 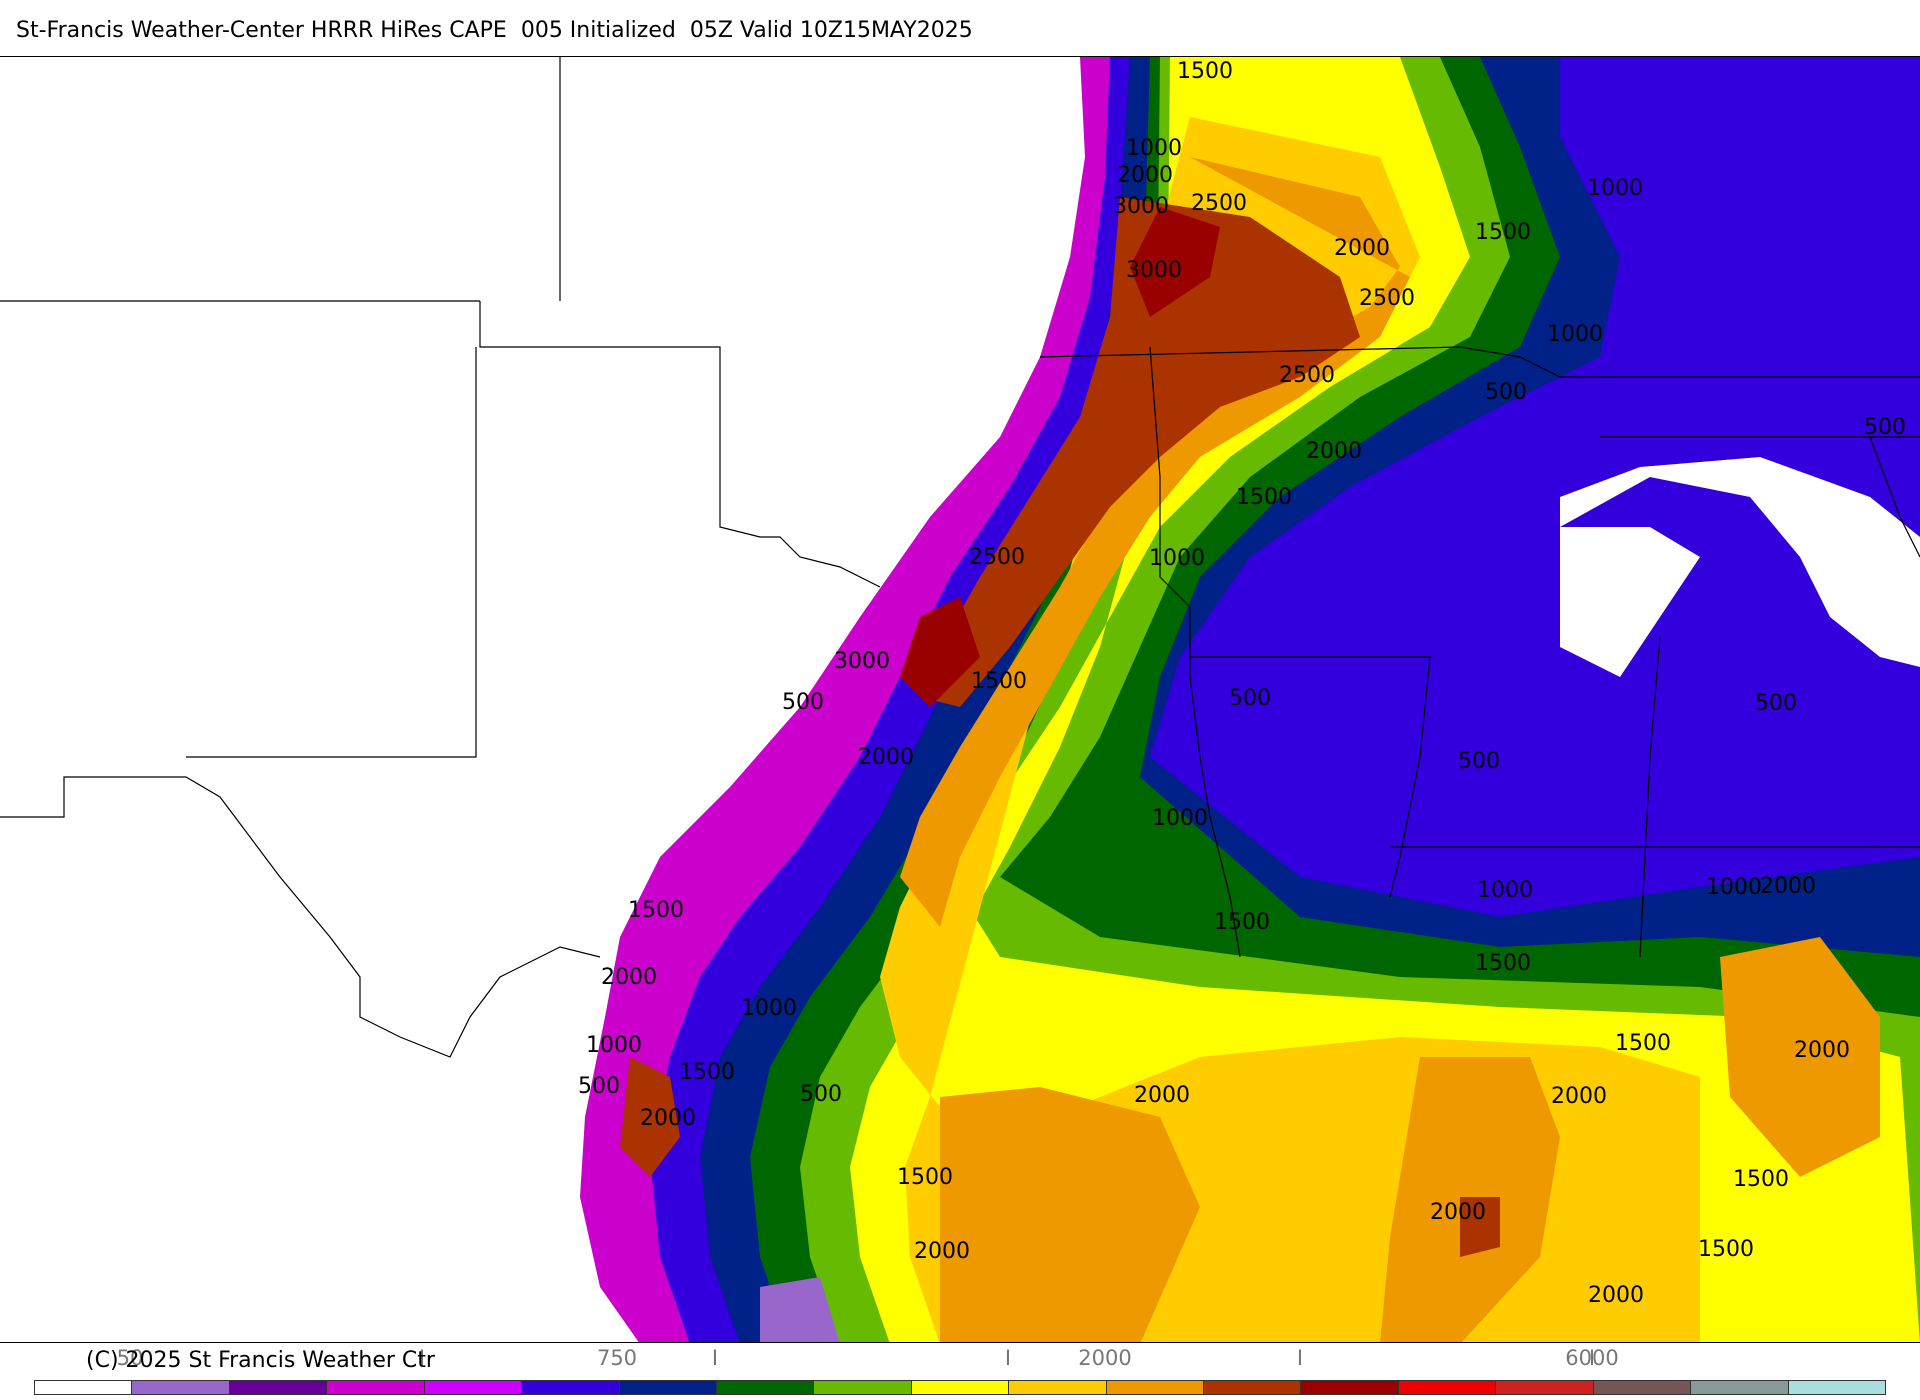 I want to click on legend-tick: 50, so click(x=130, y=1358).